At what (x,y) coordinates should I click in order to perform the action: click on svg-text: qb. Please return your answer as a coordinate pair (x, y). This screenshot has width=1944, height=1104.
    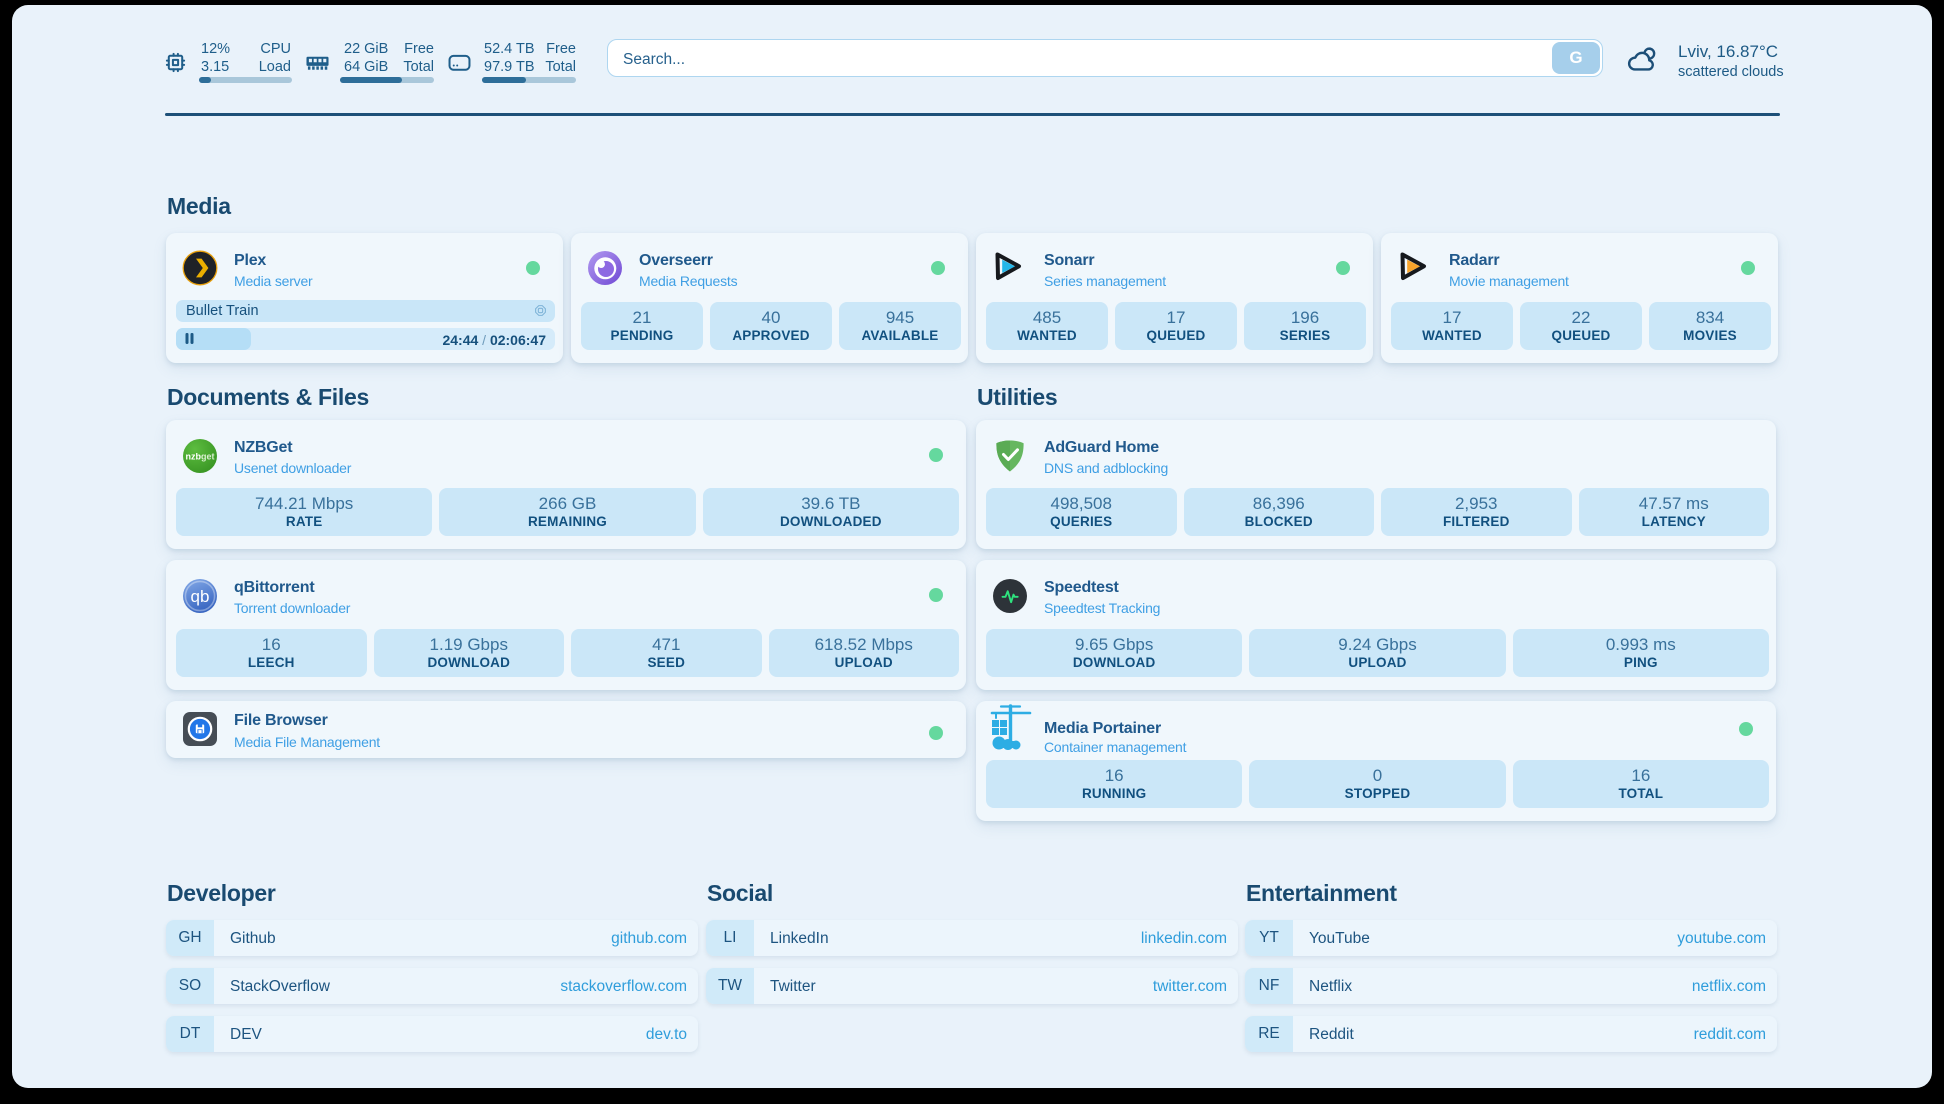
    Looking at the image, I should click on (200, 596).